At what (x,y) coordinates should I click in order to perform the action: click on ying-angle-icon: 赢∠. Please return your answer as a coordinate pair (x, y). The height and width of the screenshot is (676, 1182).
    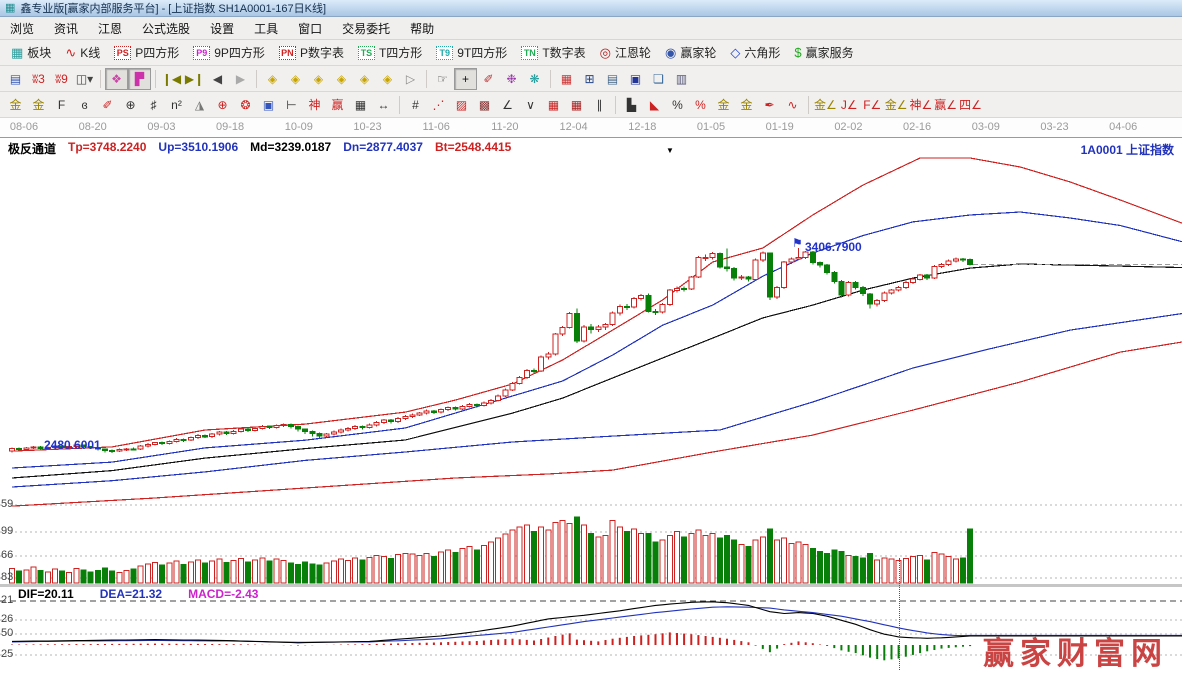
    Looking at the image, I should click on (946, 104).